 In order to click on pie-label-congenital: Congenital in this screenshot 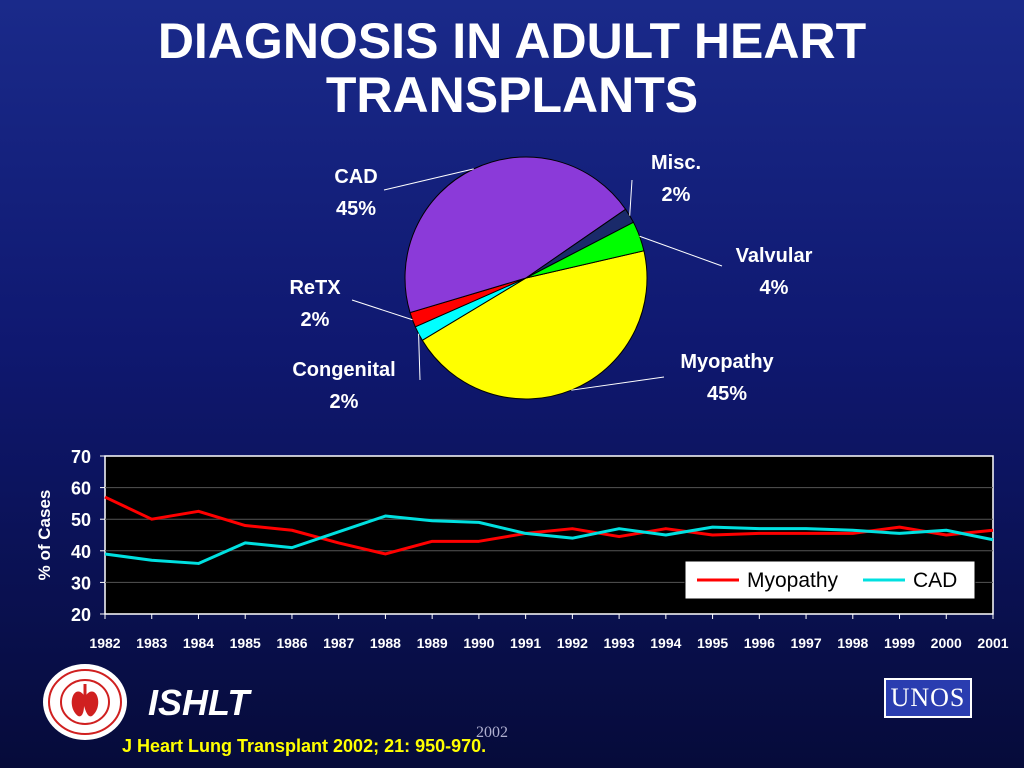, I will do `click(343, 370)`.